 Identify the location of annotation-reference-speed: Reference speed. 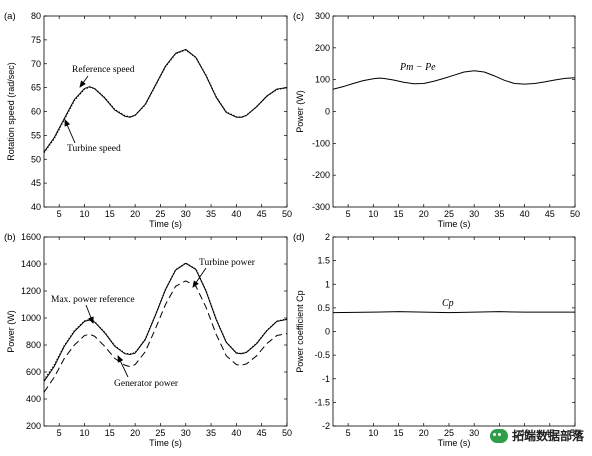
(103, 69).